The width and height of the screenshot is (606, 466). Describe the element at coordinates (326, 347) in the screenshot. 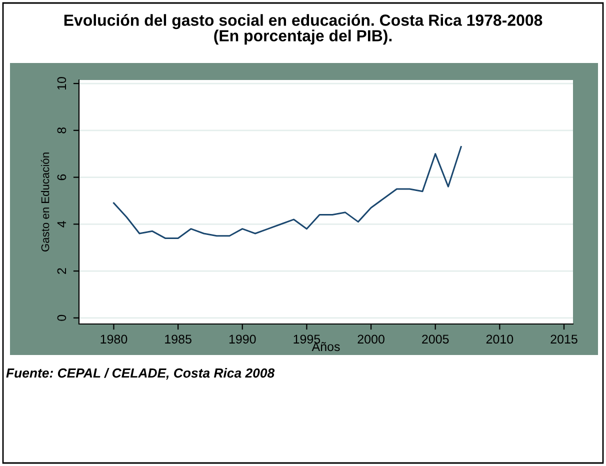

I see `x-axis-title: Años` at that location.